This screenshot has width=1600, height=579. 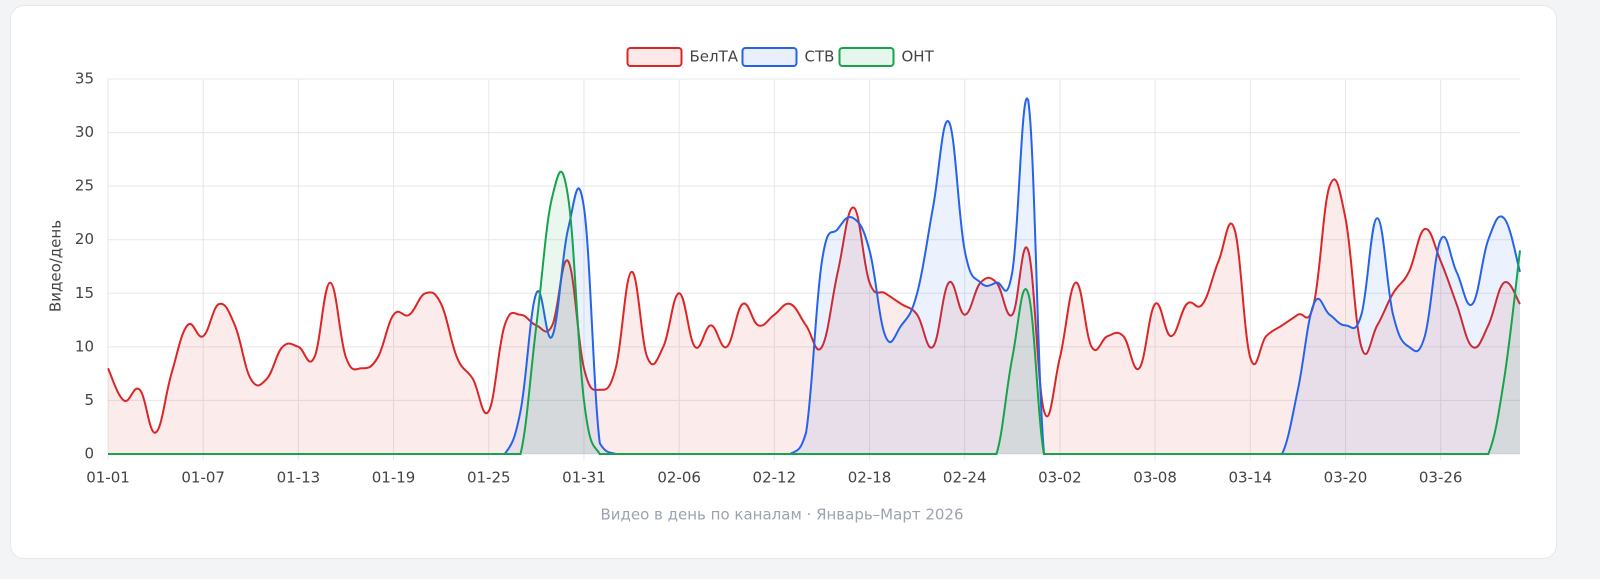 What do you see at coordinates (84, 132) in the screenshot?
I see `y-tick-label: 30` at bounding box center [84, 132].